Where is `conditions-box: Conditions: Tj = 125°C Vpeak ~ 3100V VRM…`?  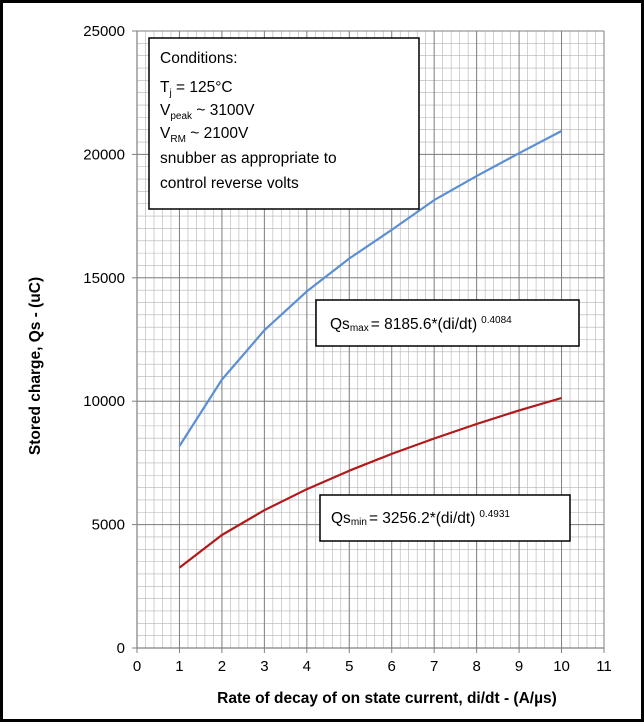
conditions-box: Conditions: Tj = 125°C Vpeak ~ 3100V VRM… is located at coordinates (284, 123).